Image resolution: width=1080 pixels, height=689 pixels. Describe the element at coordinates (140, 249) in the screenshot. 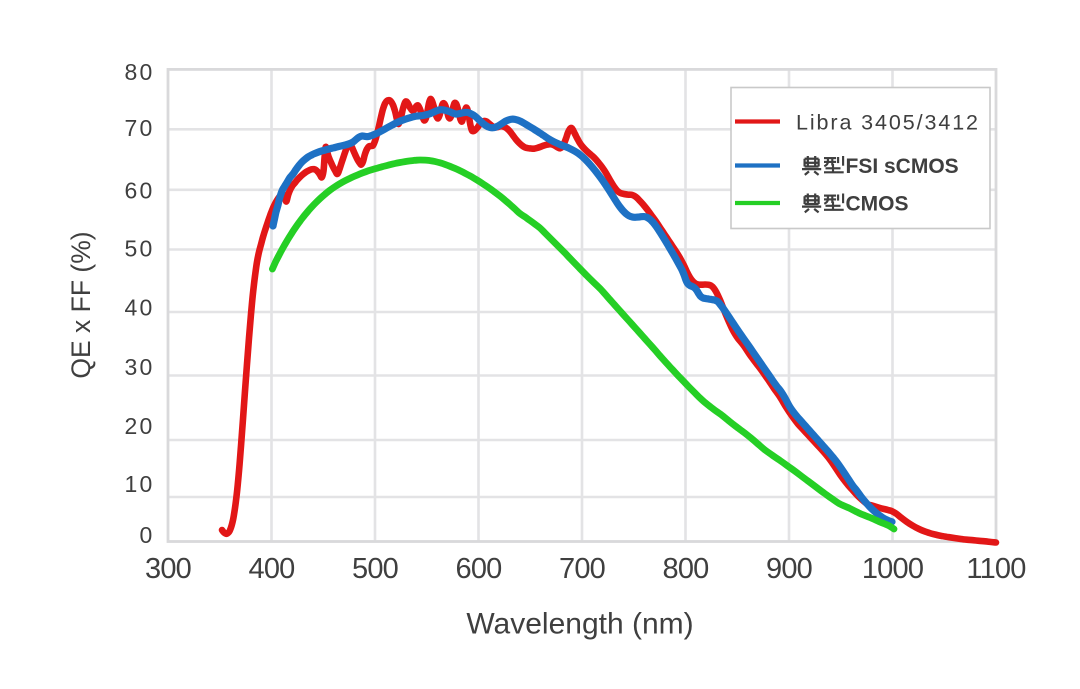

I see `svg-text: 50` at that location.